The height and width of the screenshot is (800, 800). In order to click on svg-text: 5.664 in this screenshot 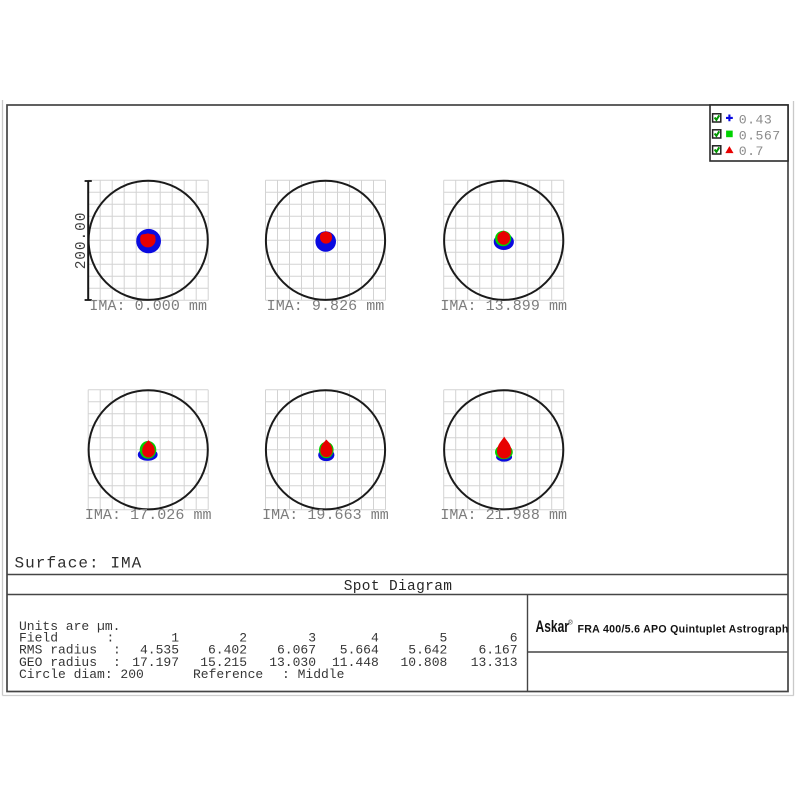, I will do `click(359, 650)`.